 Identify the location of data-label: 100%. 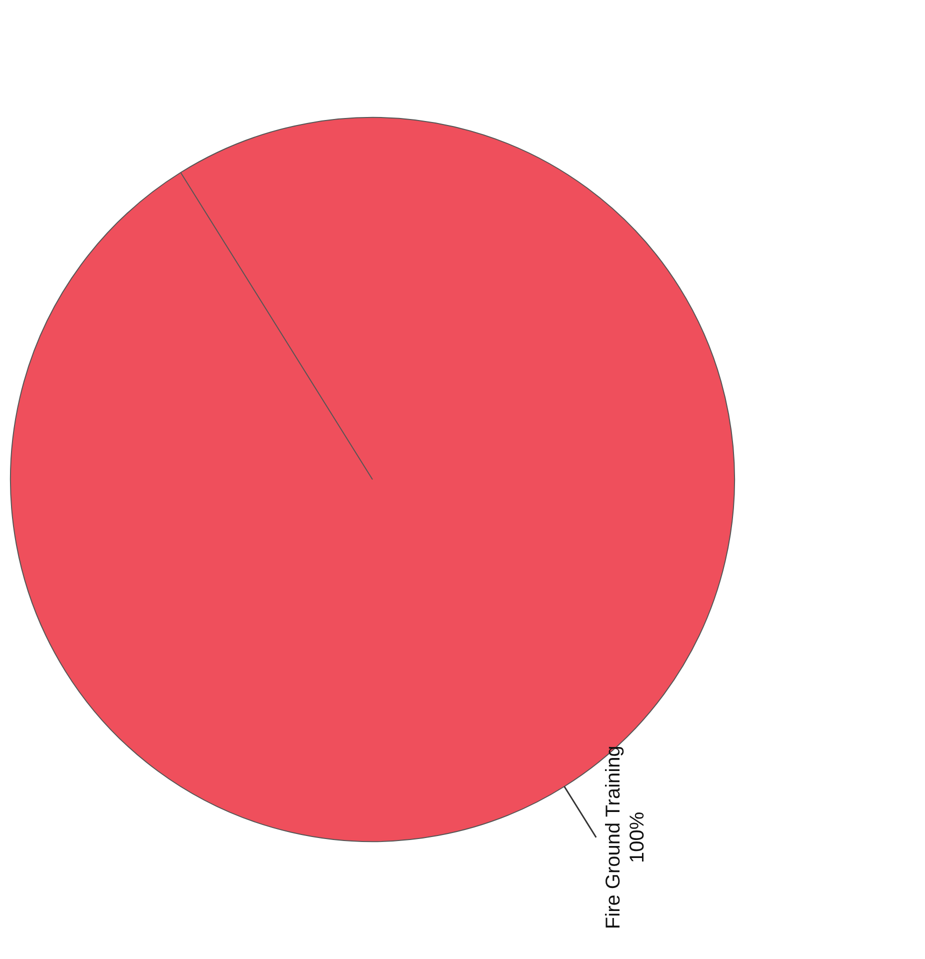
(637, 837).